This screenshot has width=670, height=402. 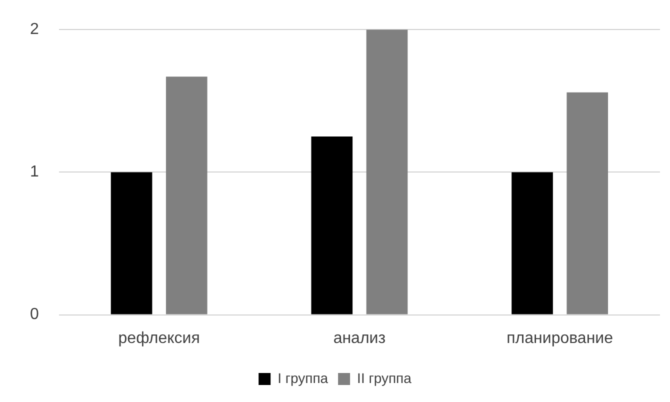 I want to click on legend-label: I группа, so click(x=303, y=378).